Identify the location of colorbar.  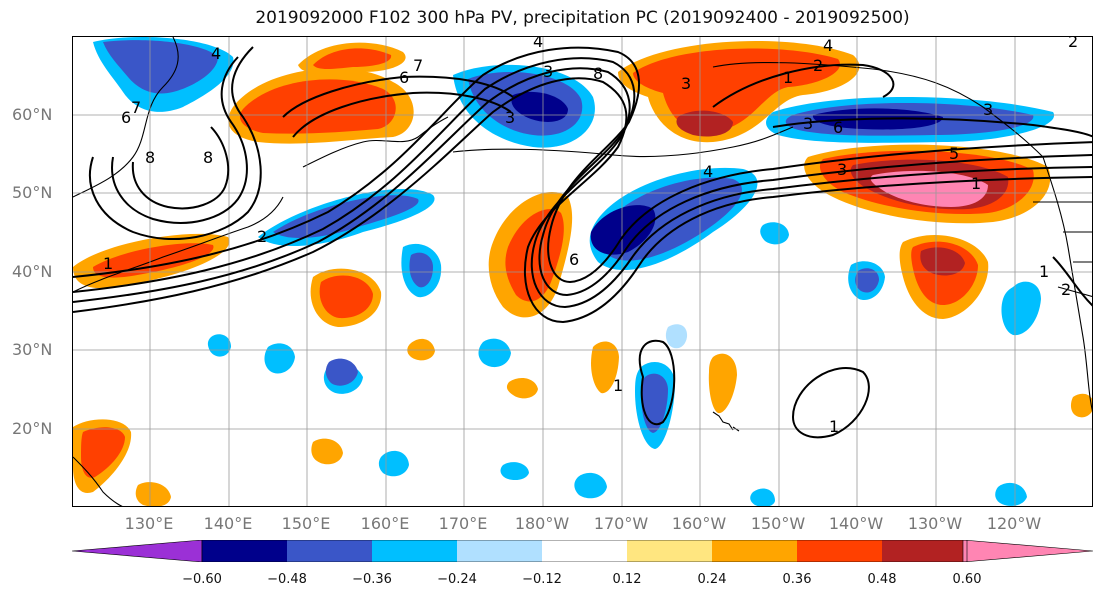
(582, 551).